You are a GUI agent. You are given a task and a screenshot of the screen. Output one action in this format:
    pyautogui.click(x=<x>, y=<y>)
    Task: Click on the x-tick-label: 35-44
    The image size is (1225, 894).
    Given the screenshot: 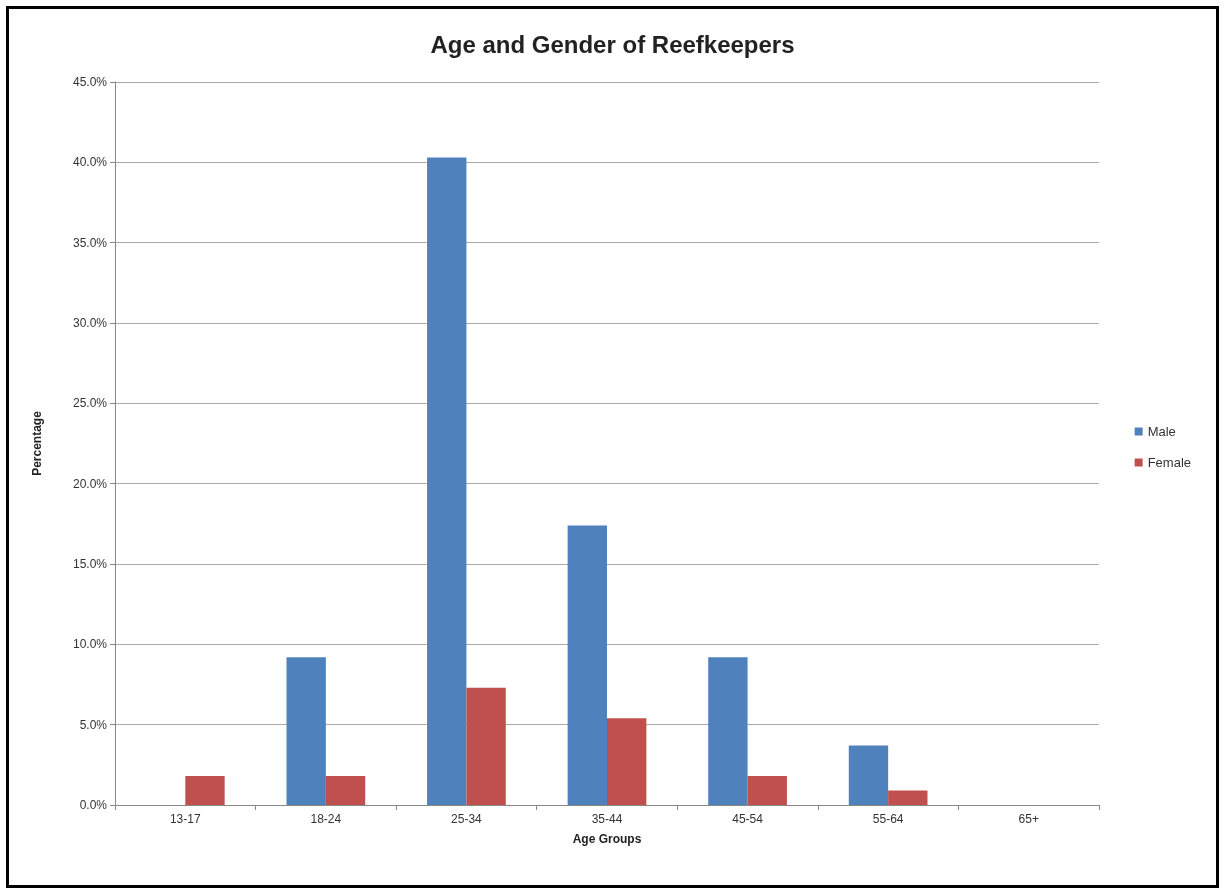 What is the action you would take?
    pyautogui.click(x=607, y=819)
    